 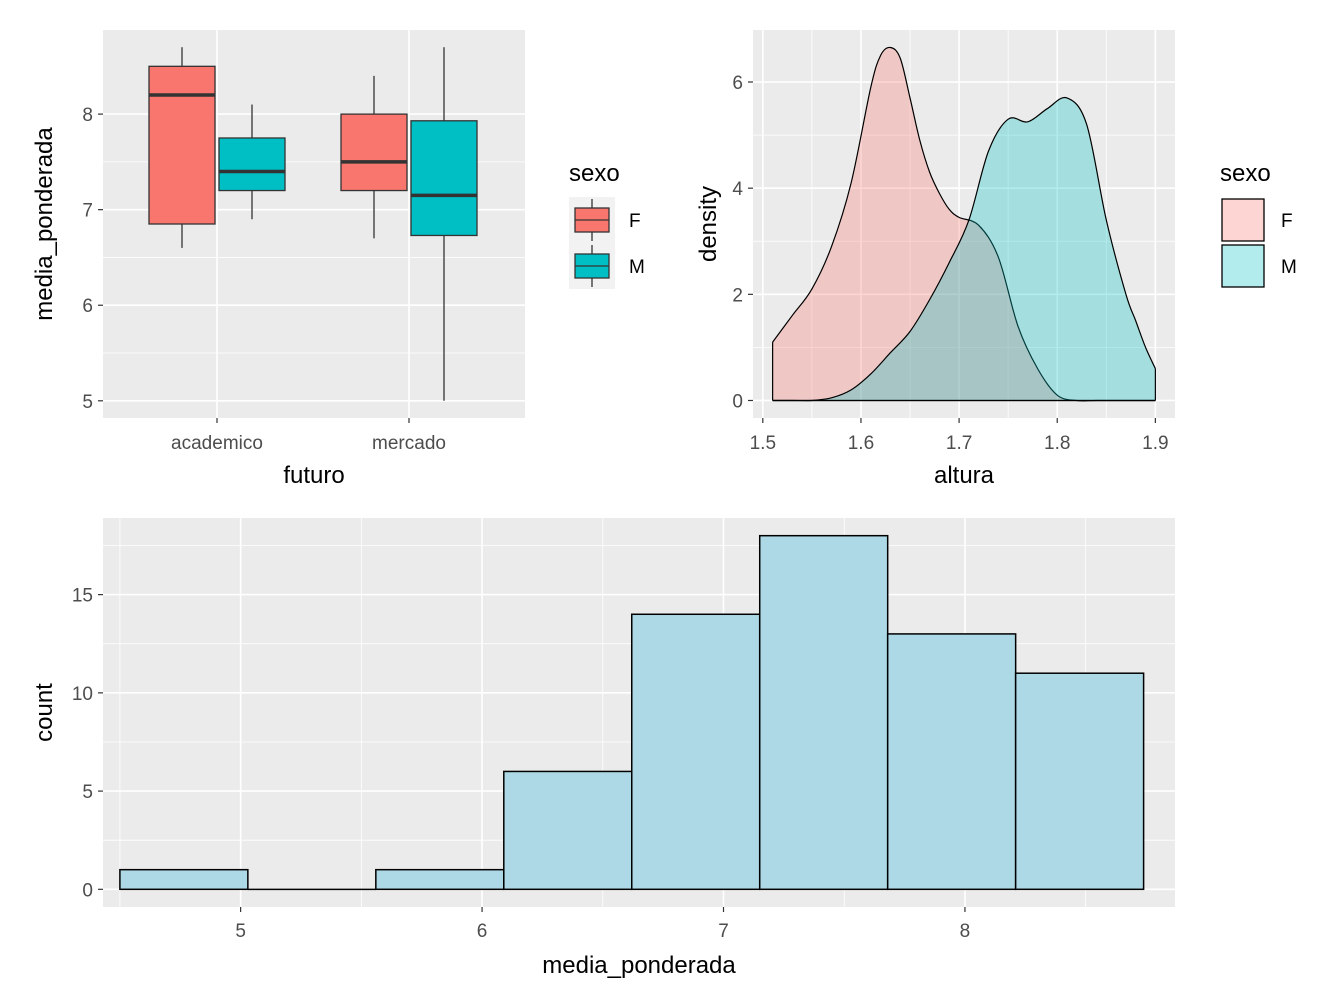 What do you see at coordinates (737, 189) in the screenshot?
I see `y-tick-label: 4` at bounding box center [737, 189].